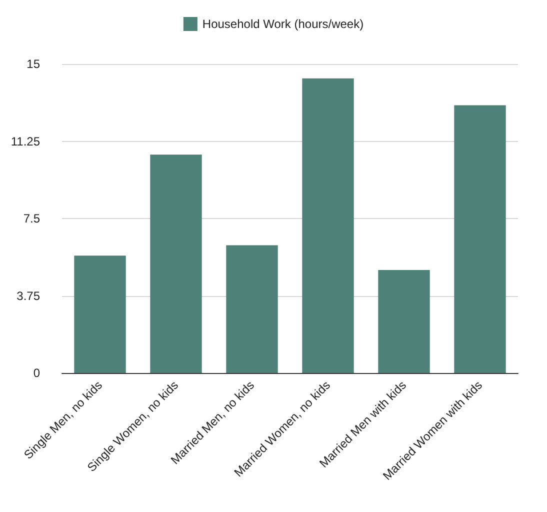  I want to click on y-tick-label: 3.75, so click(28, 295).